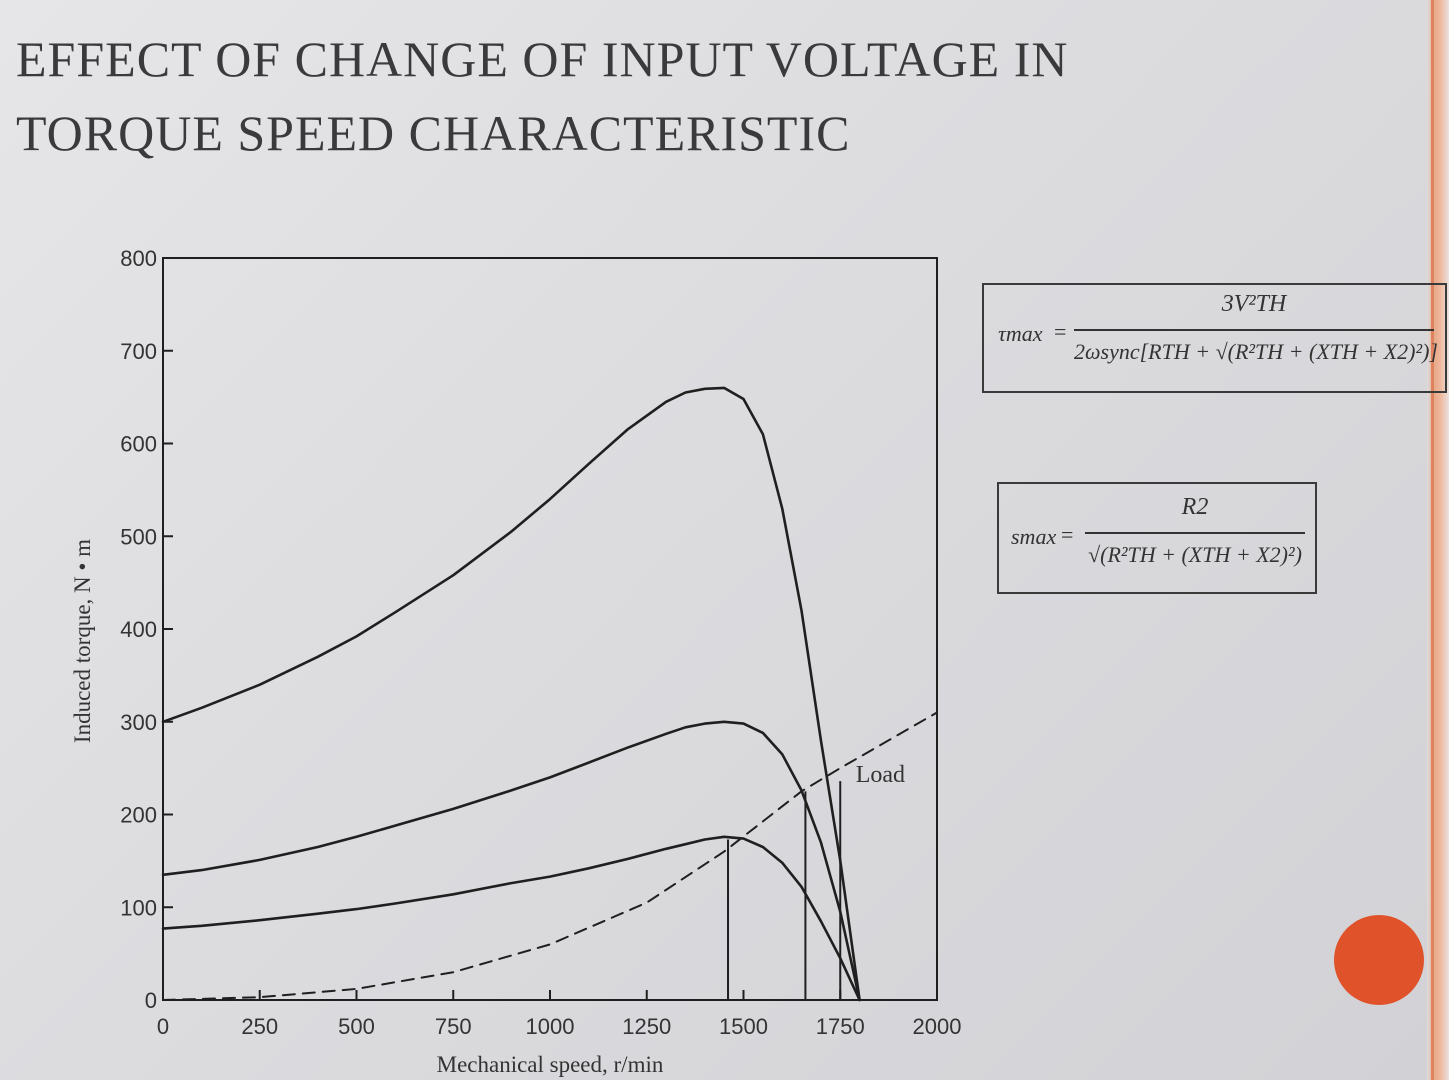  What do you see at coordinates (1195, 554) in the screenshot?
I see `smax-denominator: √(R²TH + (XTH + X2)²)` at bounding box center [1195, 554].